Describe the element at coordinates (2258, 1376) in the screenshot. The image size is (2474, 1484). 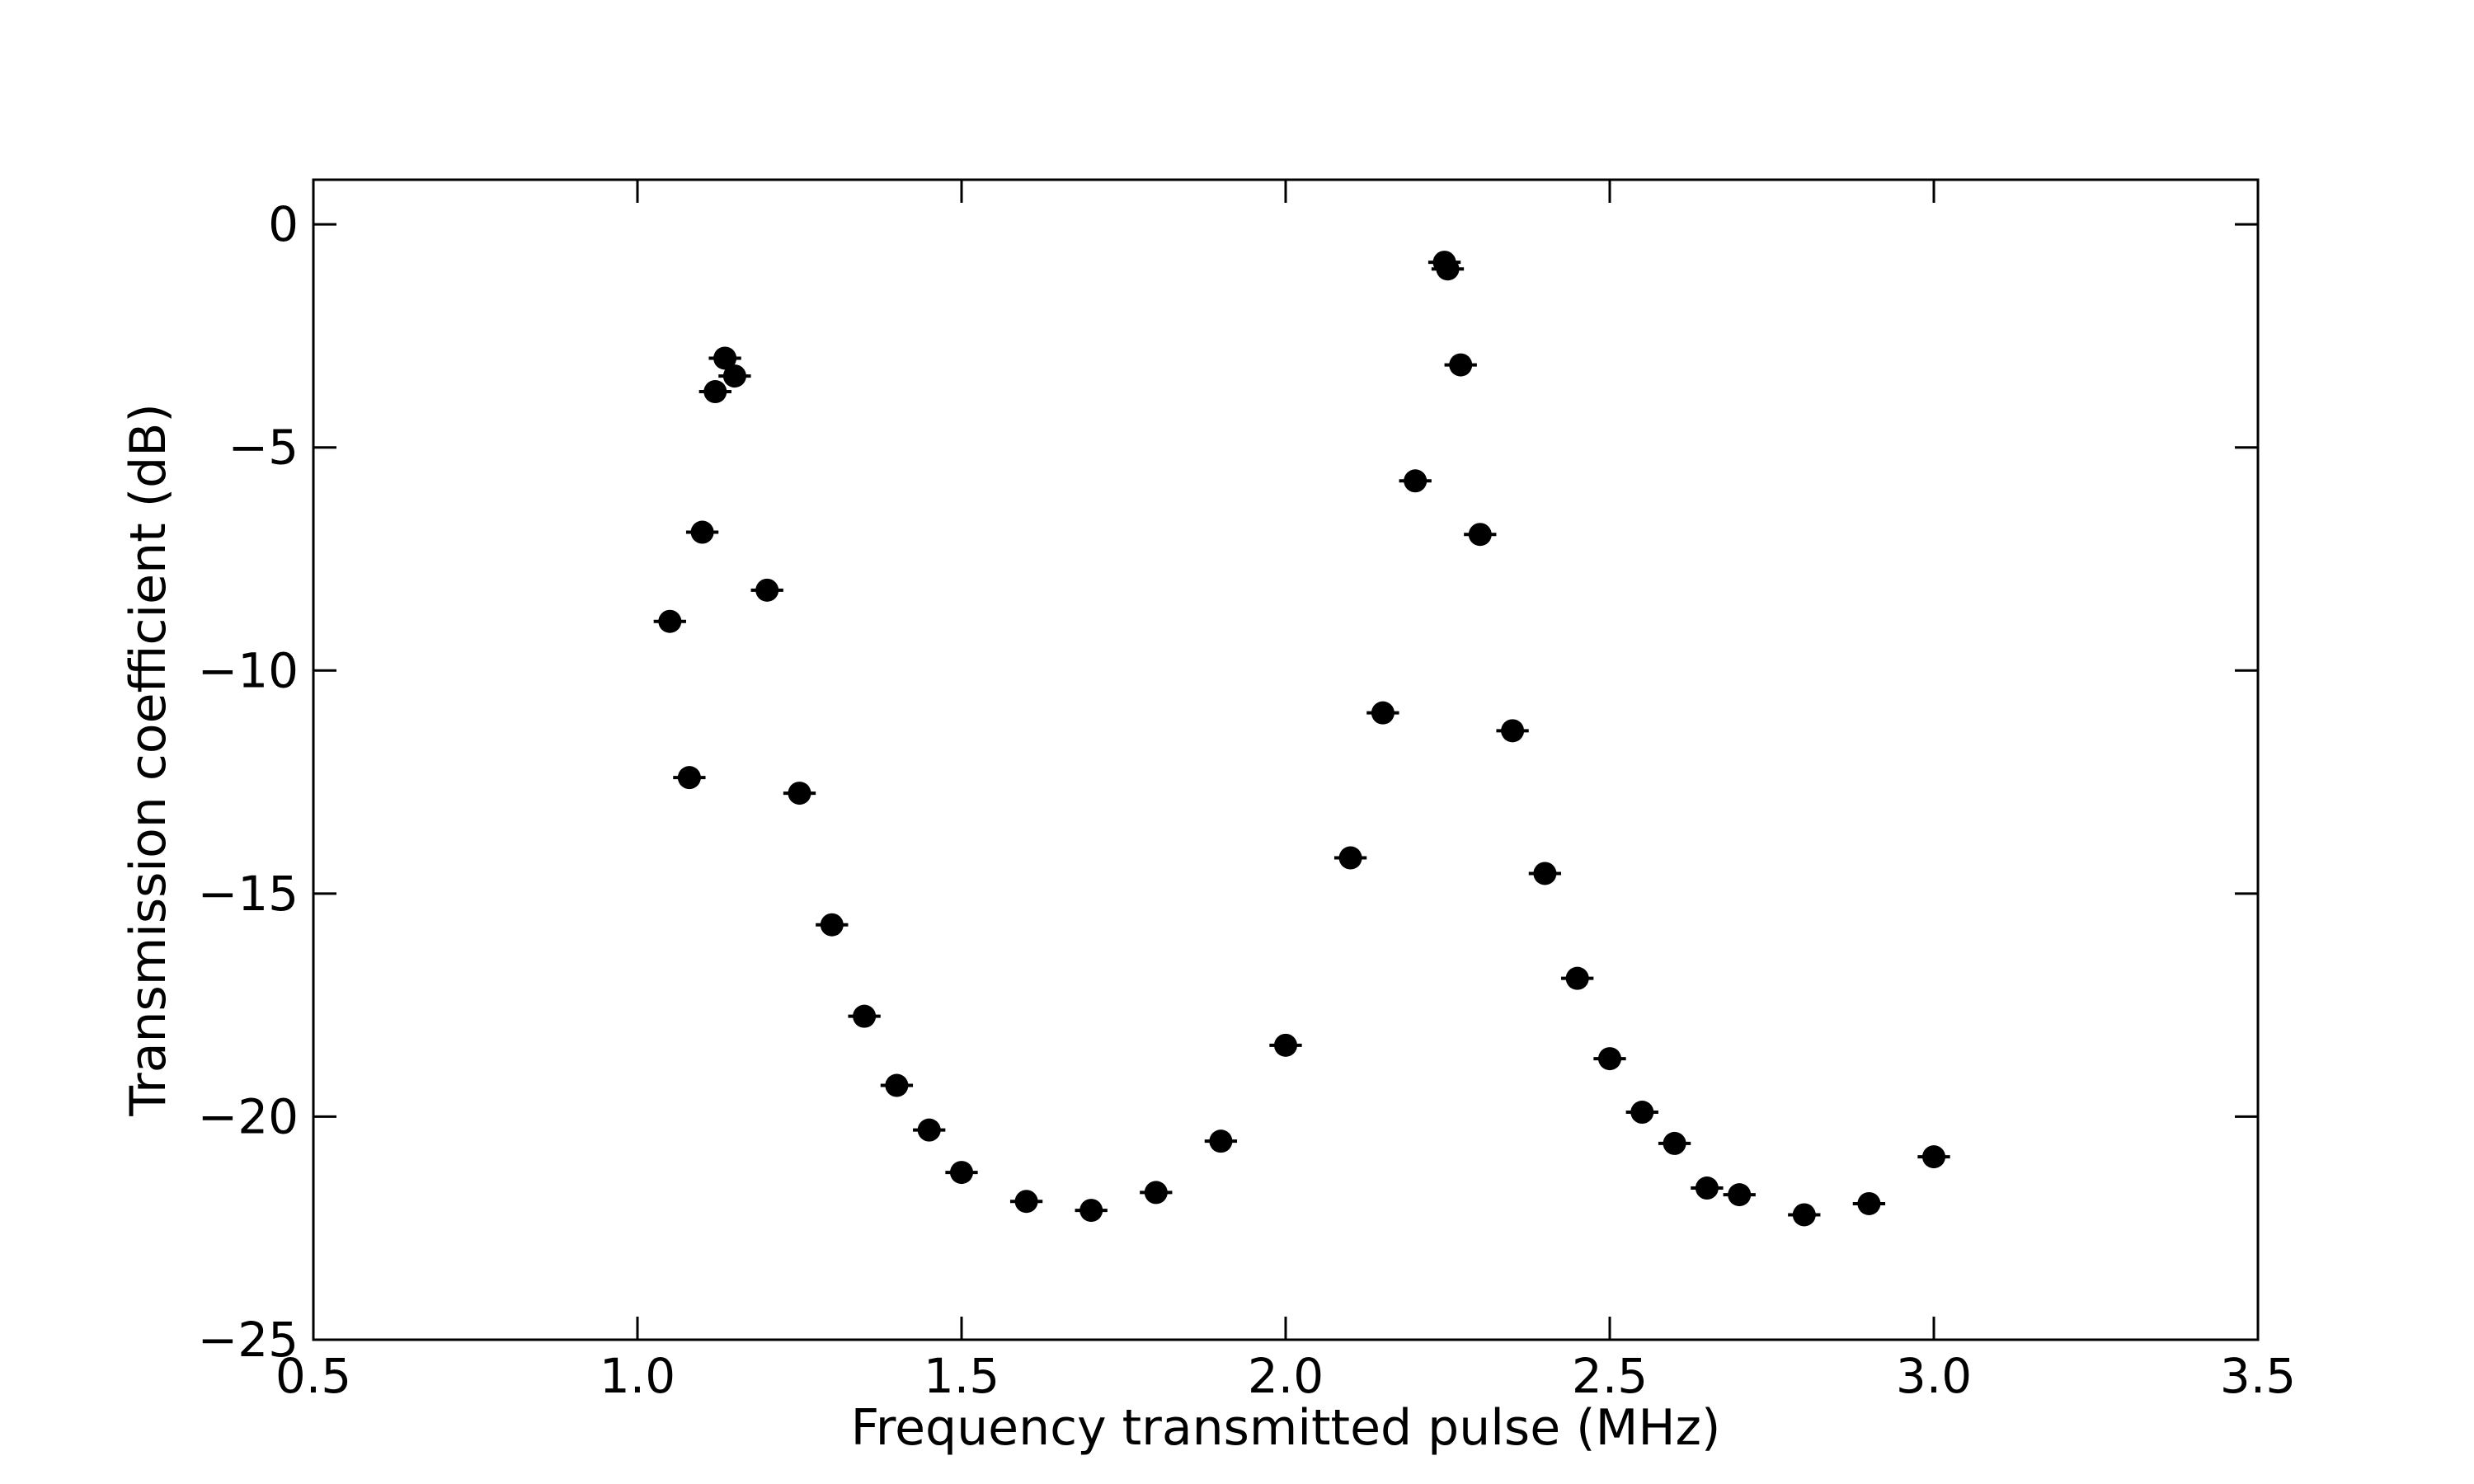
I see `x-tick-label: 3.5` at that location.